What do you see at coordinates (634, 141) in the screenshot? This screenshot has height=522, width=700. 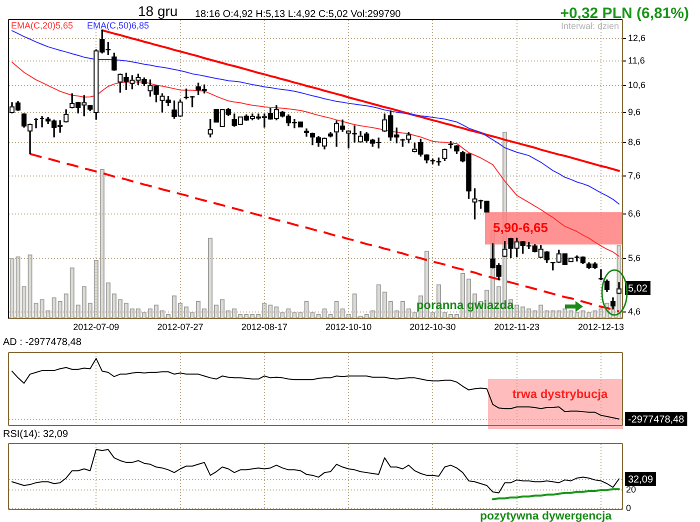 I see `y-tick-label: 8,6` at bounding box center [634, 141].